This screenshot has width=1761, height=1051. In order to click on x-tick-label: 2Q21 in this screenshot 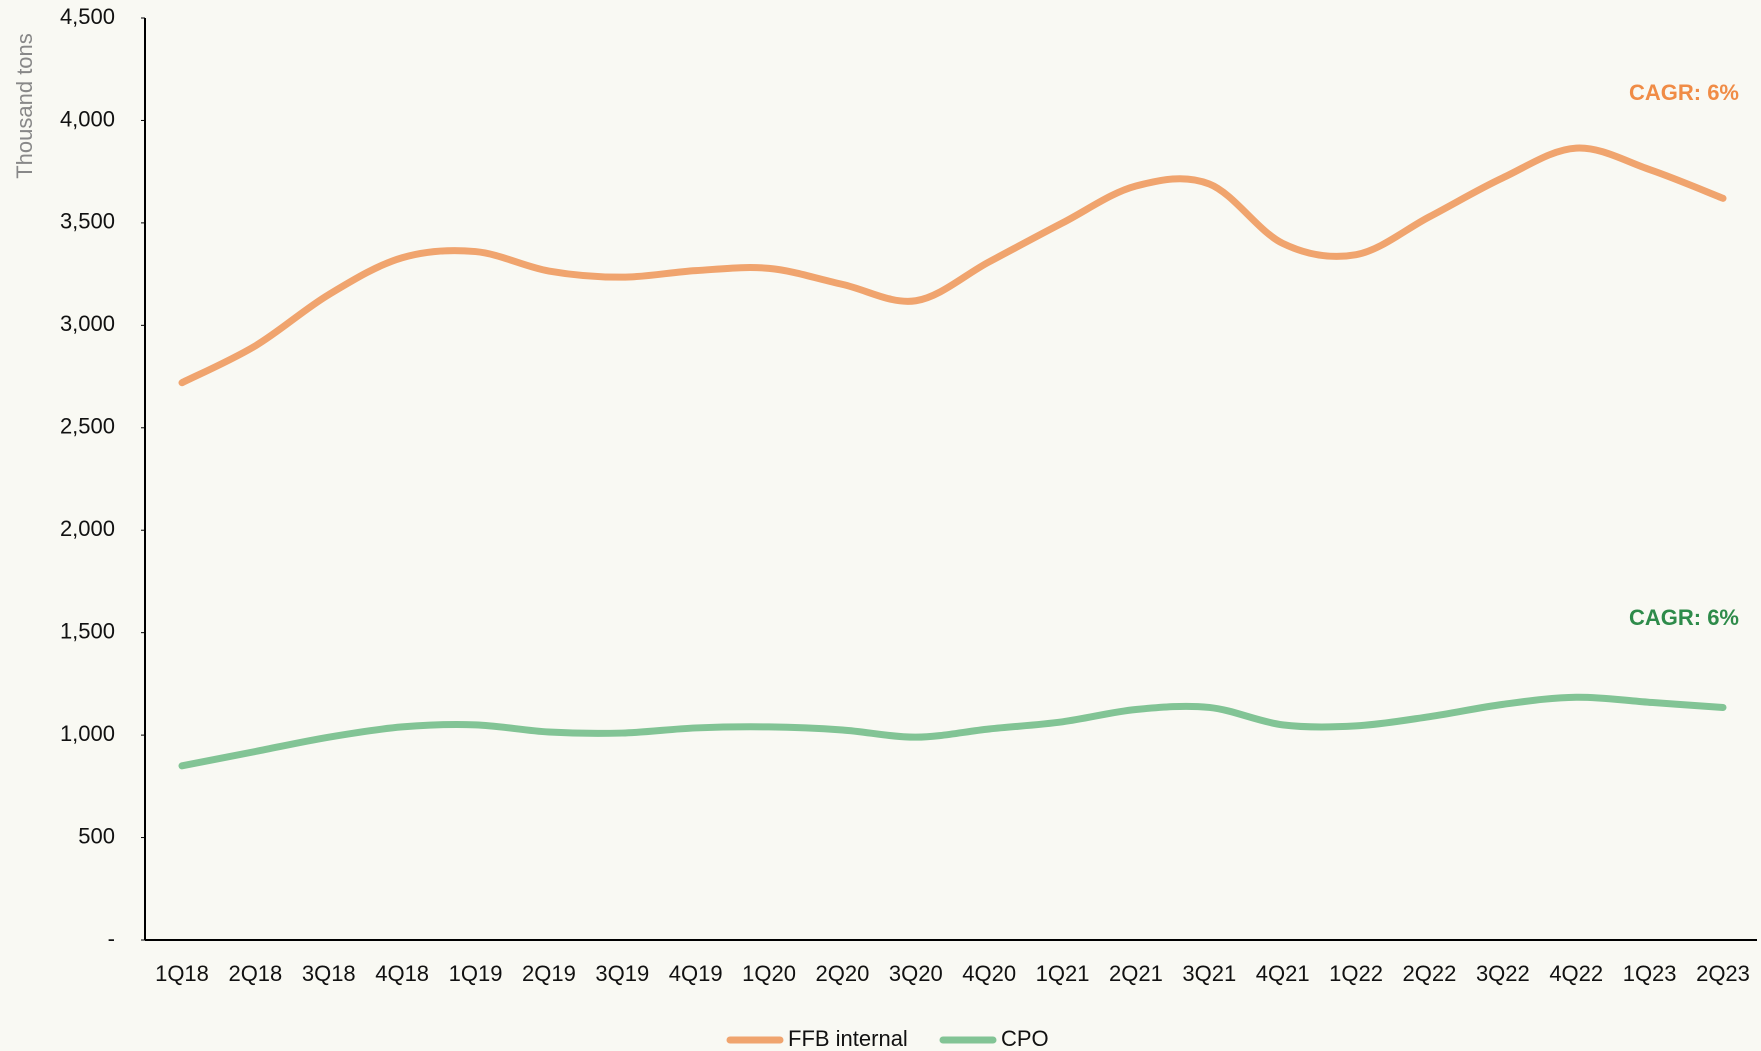, I will do `click(1136, 973)`.